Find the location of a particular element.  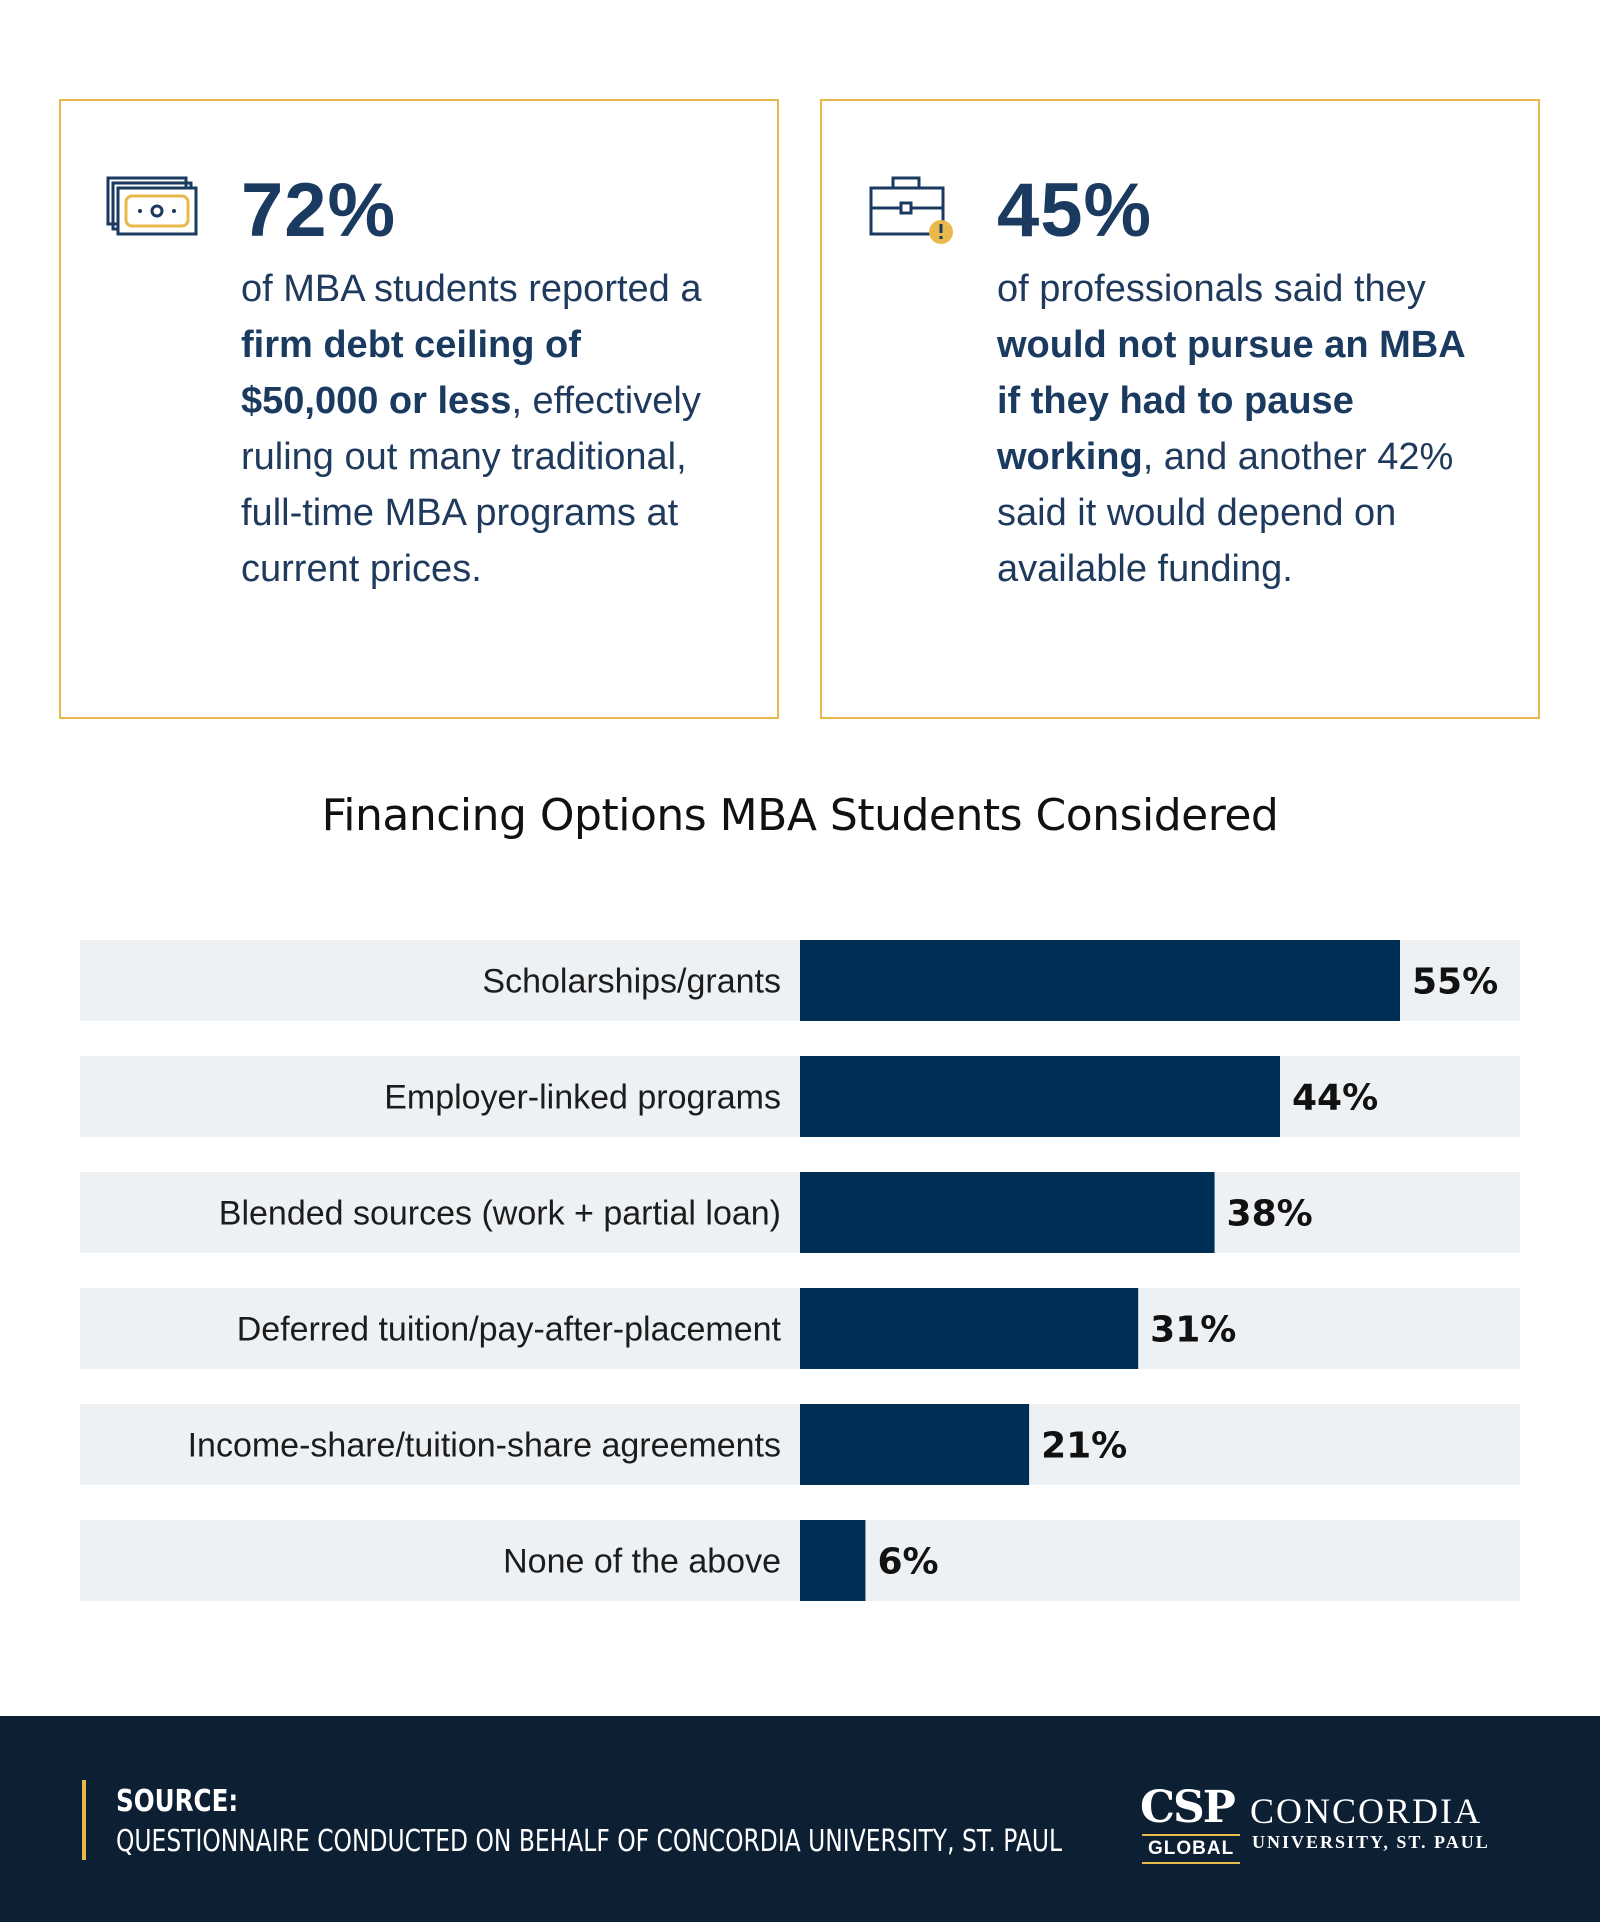

stat-value: 45% is located at coordinates (1075, 210).